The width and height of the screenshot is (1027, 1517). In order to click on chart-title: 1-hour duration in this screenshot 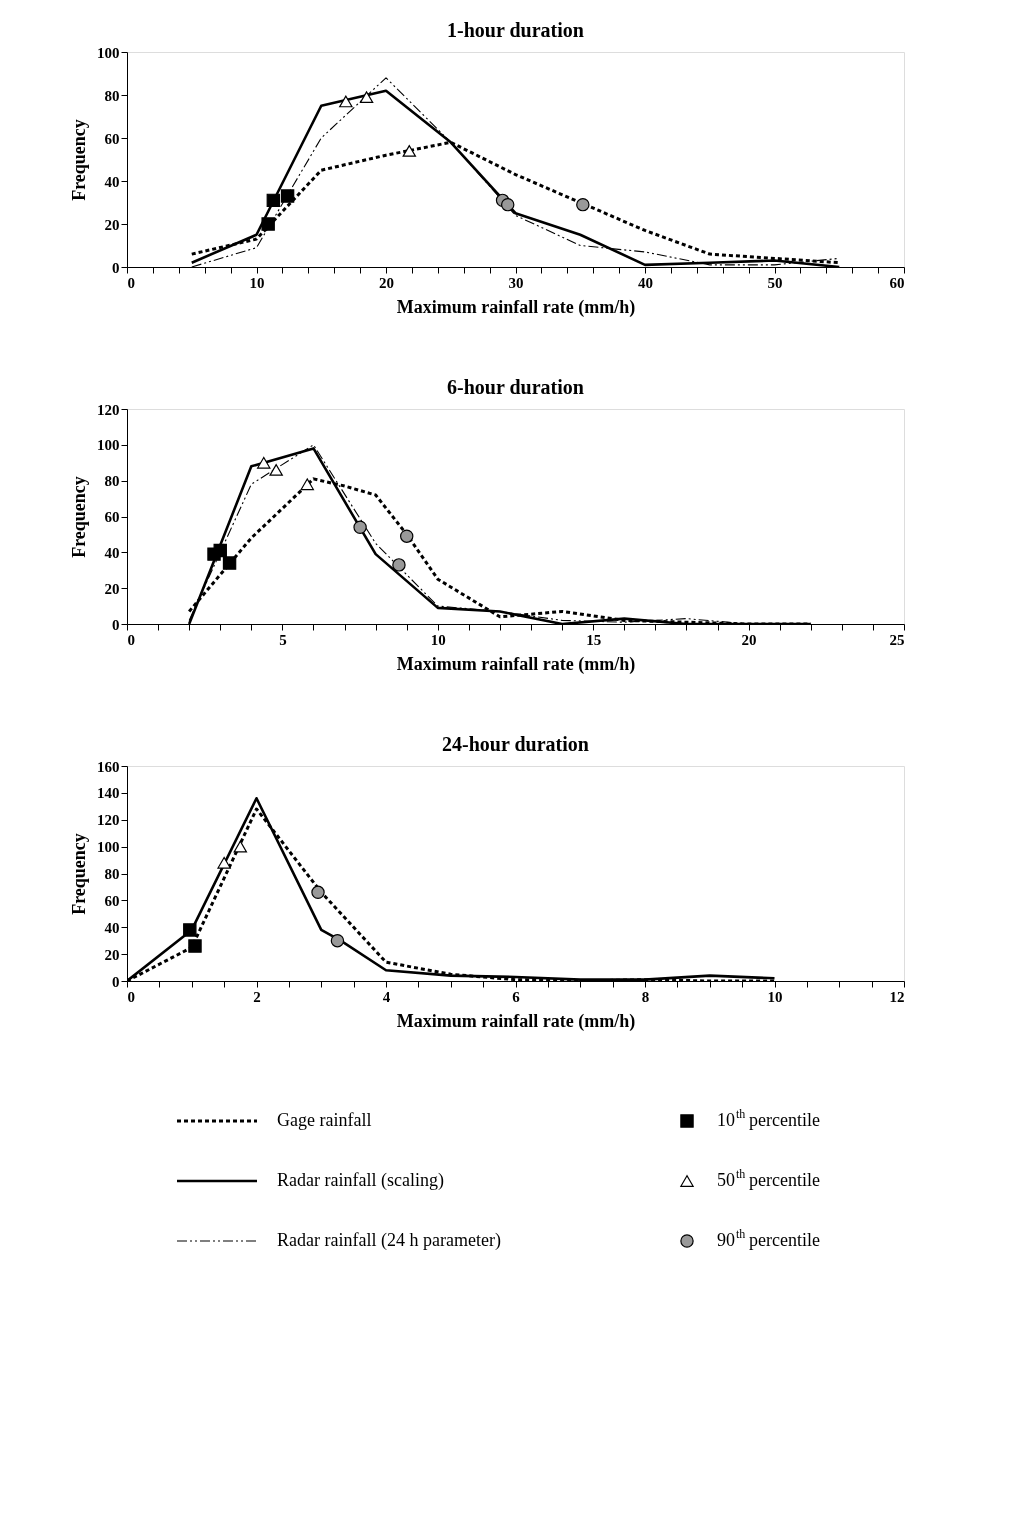, I will do `click(515, 30)`.